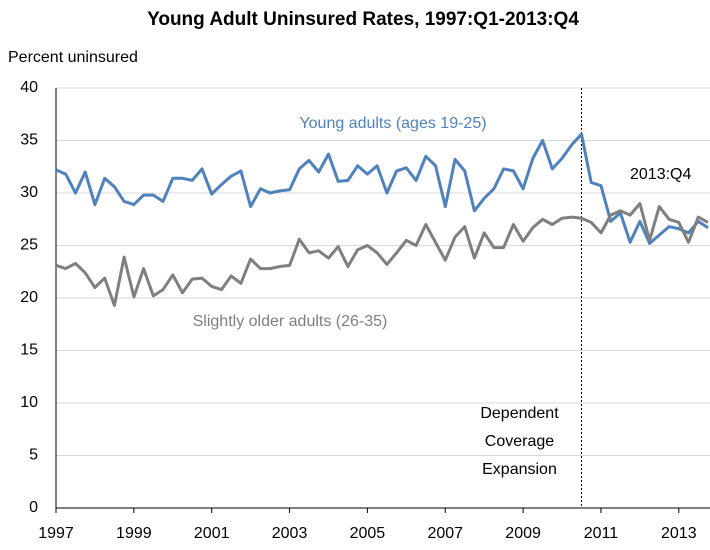 This screenshot has height=550, width=710. I want to click on y-tick-label: 15, so click(29, 350).